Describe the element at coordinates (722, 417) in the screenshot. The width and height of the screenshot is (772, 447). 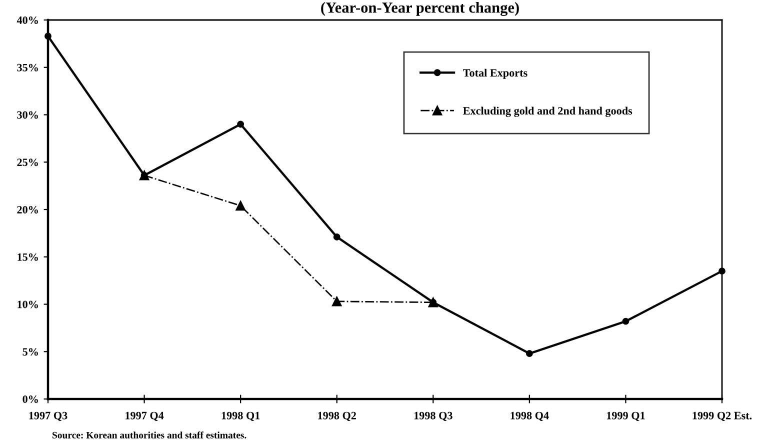
I see `x-tick-label: 1999 Q2 Est.` at that location.